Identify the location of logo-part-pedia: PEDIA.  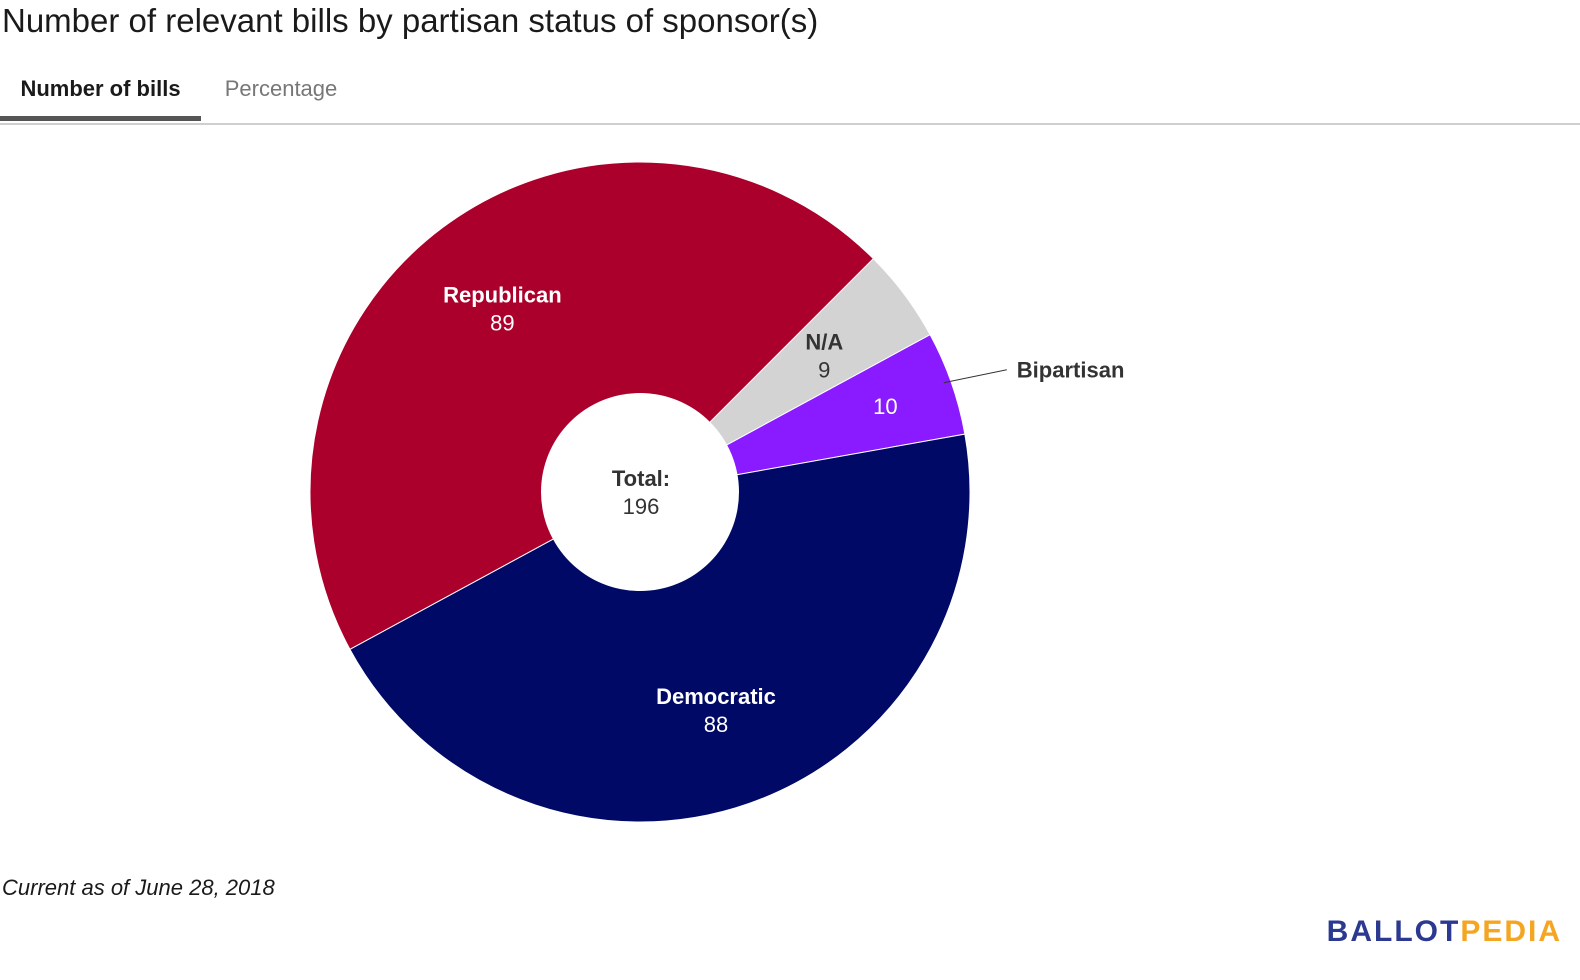
(1511, 931).